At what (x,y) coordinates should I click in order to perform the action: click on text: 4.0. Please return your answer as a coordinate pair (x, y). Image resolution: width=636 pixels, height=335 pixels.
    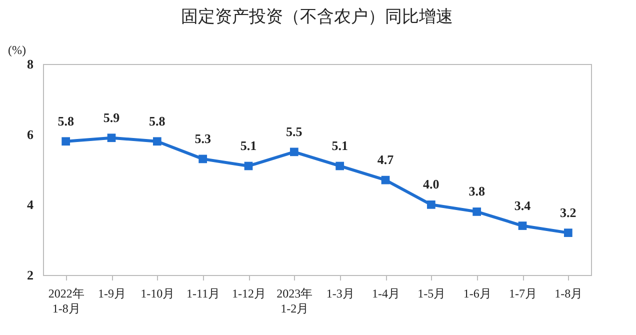
    Looking at the image, I should click on (431, 184).